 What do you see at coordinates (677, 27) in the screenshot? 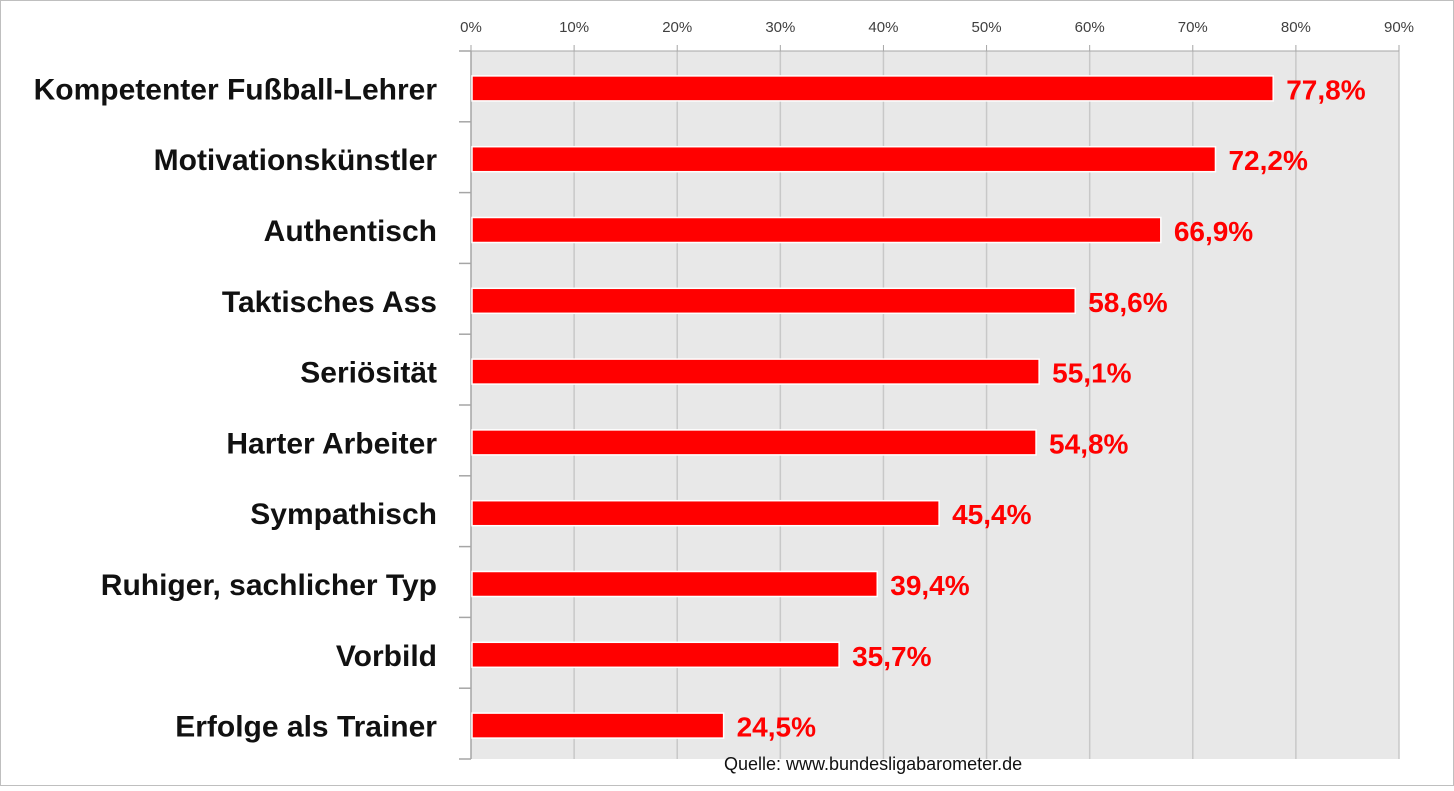
I see `x-tick-label: 20%` at bounding box center [677, 27].